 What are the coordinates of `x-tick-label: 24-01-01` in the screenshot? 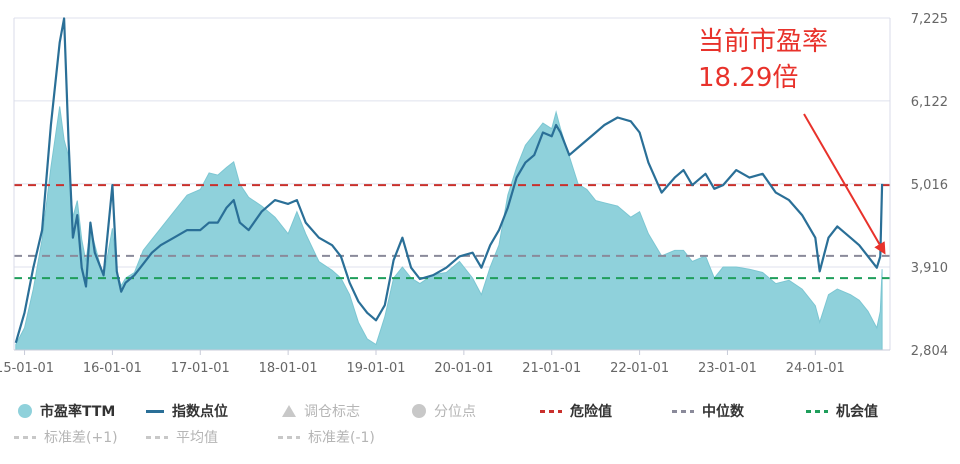 It's located at (815, 368).